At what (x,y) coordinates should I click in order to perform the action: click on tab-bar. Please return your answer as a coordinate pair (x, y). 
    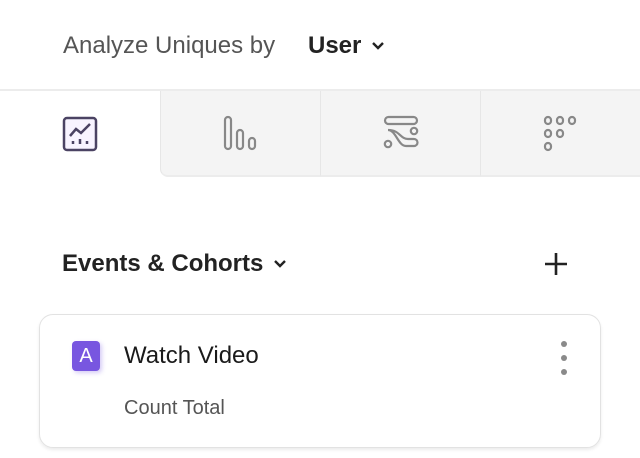
    Looking at the image, I should click on (240, 134).